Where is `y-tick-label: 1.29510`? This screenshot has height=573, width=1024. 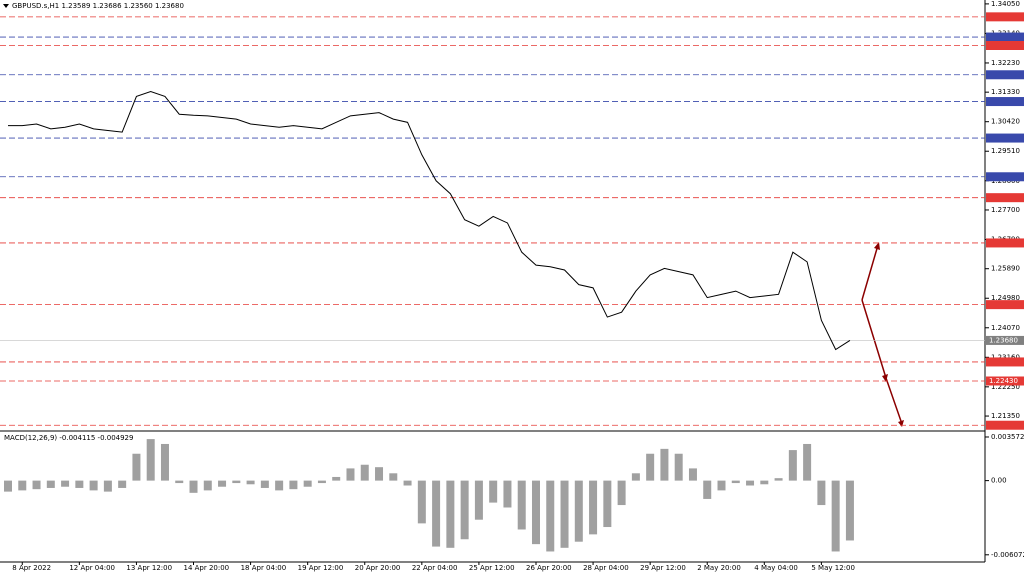 y-tick-label: 1.29510 is located at coordinates (1005, 151).